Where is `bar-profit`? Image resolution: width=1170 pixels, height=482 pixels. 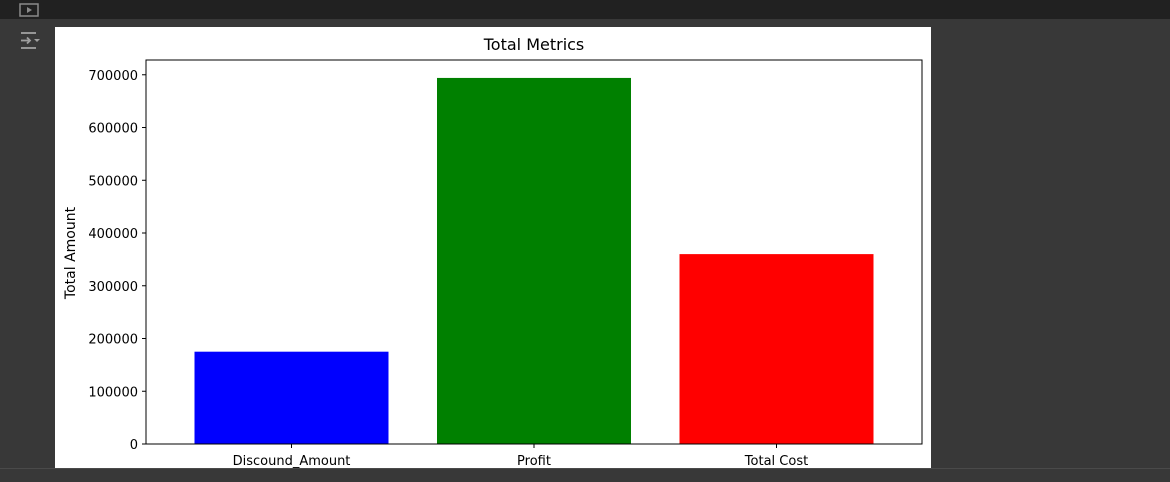 bar-profit is located at coordinates (534, 260).